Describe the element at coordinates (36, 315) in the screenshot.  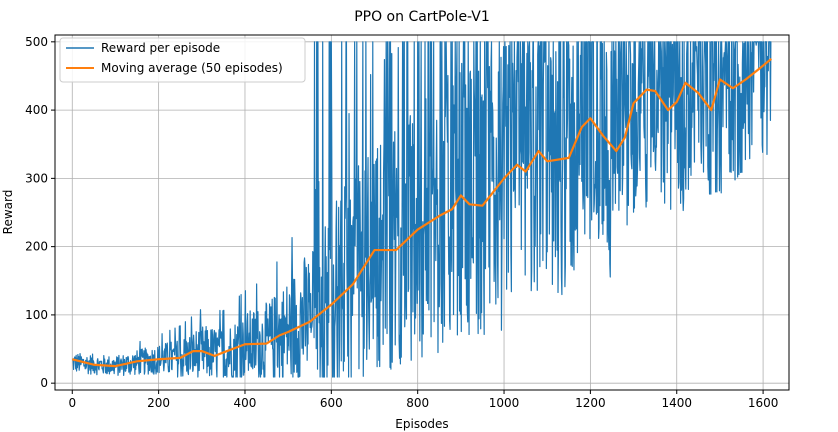
I see `y-tick-label: 100` at that location.